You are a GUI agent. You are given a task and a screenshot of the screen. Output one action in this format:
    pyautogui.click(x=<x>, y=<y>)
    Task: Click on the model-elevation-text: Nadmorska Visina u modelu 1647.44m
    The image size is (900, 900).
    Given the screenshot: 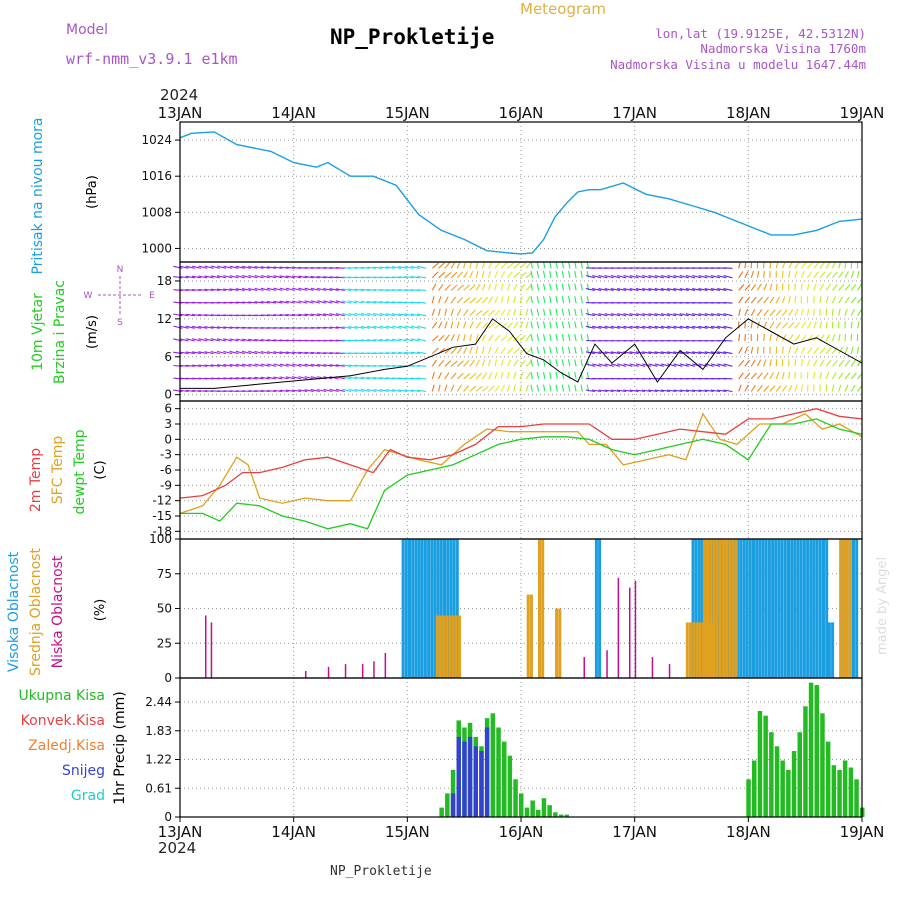 What is the action you would take?
    pyautogui.click(x=738, y=64)
    